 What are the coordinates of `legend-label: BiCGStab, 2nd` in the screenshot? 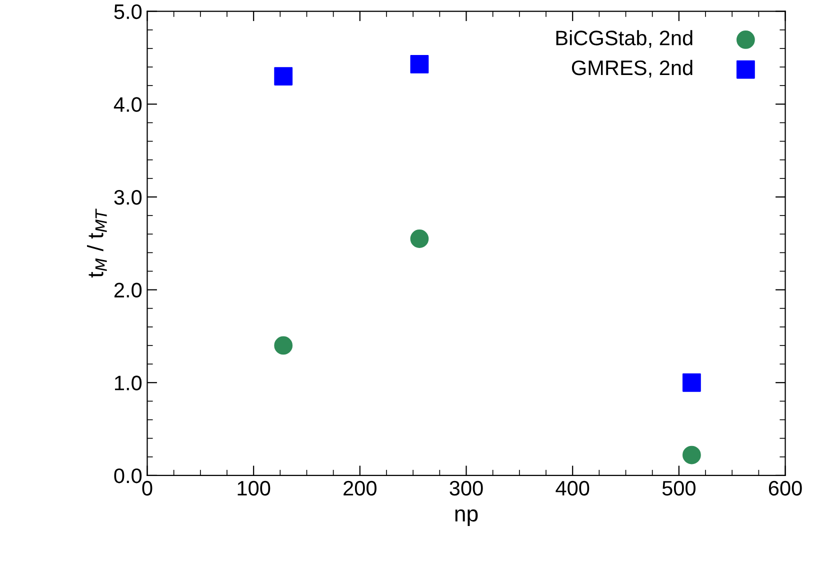 It's located at (624, 39).